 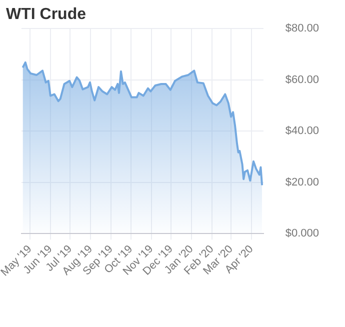 What do you see at coordinates (302, 131) in the screenshot?
I see `y-tick-label: $40.00` at bounding box center [302, 131].